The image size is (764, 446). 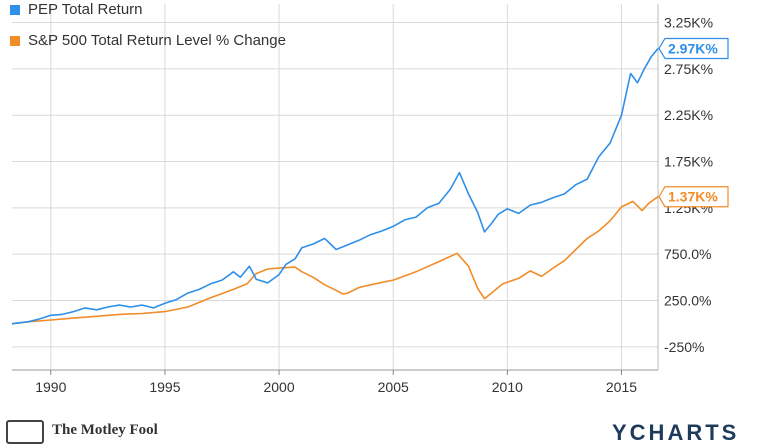 I want to click on y-tick-label: -250%, so click(x=684, y=347).